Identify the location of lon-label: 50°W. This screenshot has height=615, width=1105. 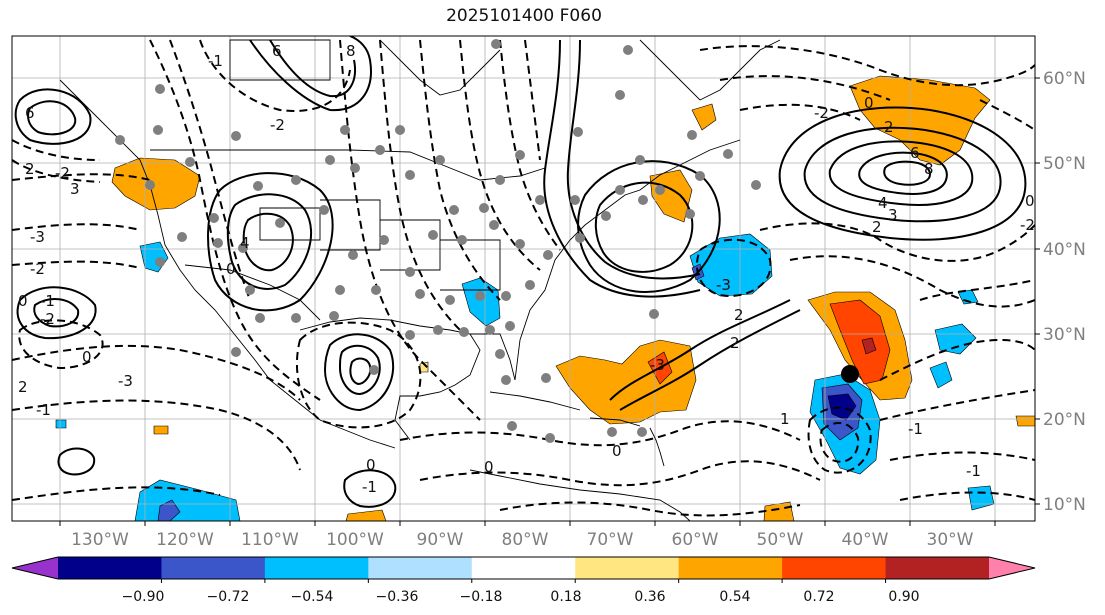
(780, 540).